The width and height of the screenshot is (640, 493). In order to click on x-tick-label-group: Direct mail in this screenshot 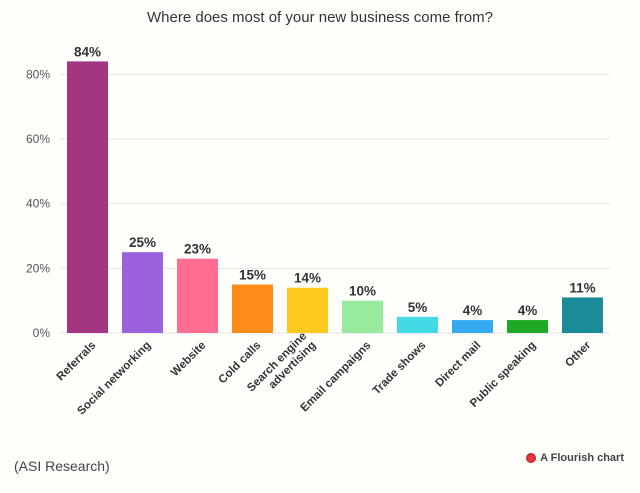, I will do `click(458, 364)`.